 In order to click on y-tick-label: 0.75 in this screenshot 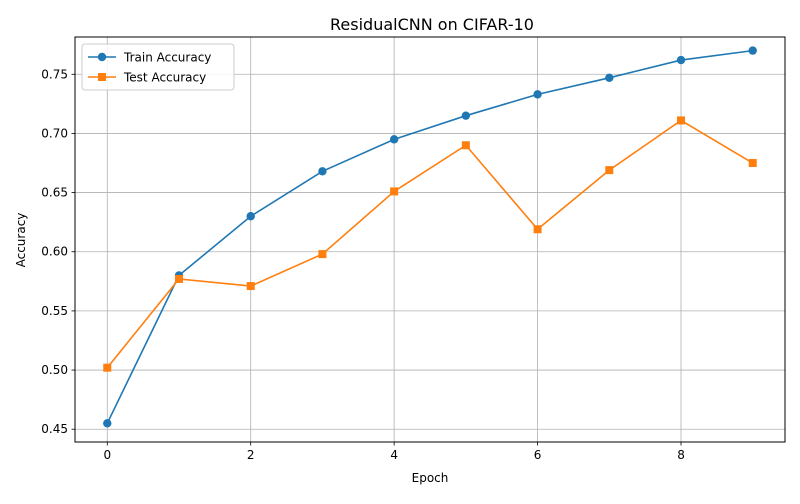, I will do `click(54, 74)`.